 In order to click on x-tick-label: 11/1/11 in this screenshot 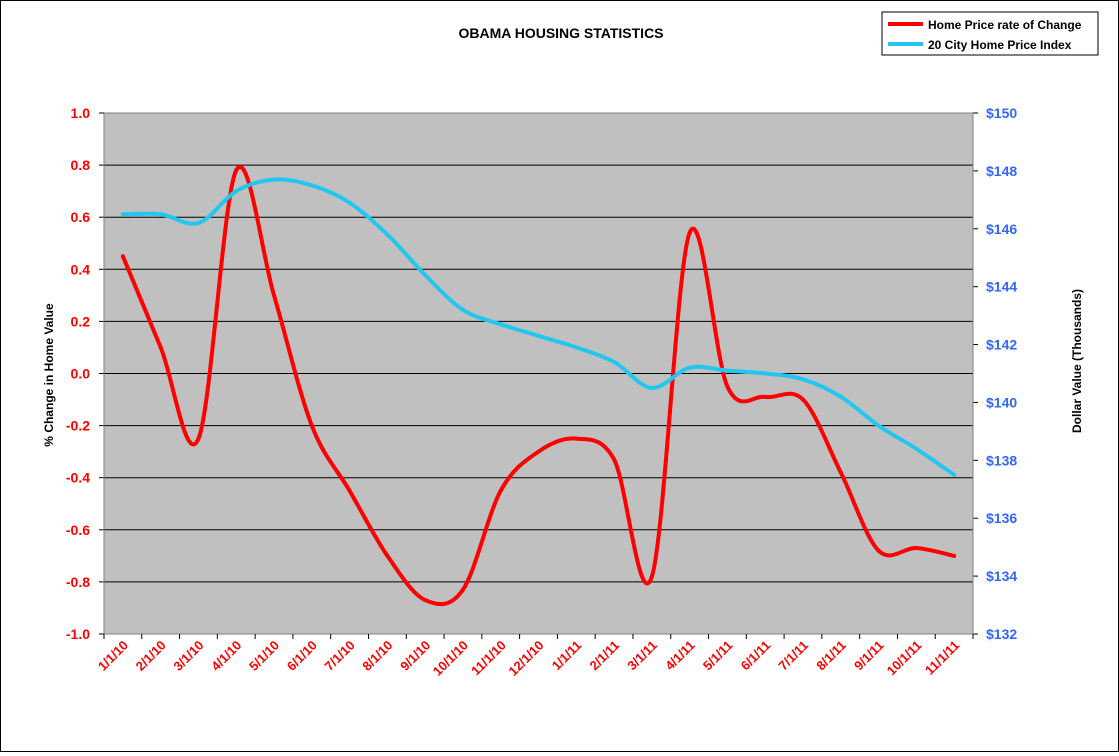, I will do `click(942, 658)`.